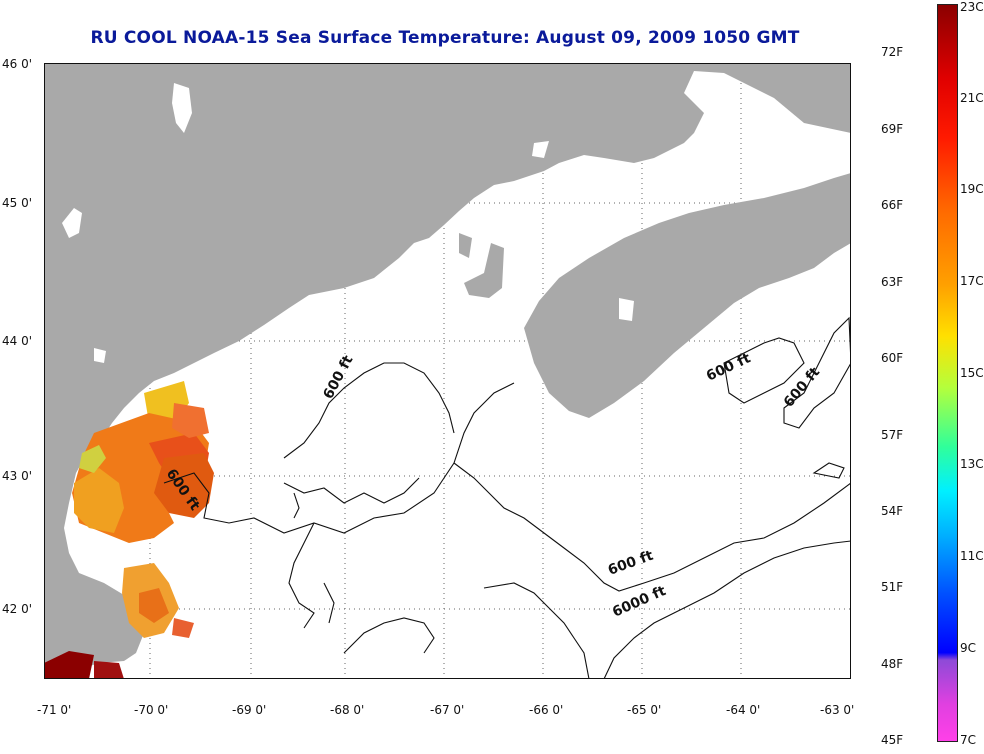 Image resolution: width=984 pixels, height=754 pixels. What do you see at coordinates (968, 740) in the screenshot?
I see `colorbar-c-label: 7C` at bounding box center [968, 740].